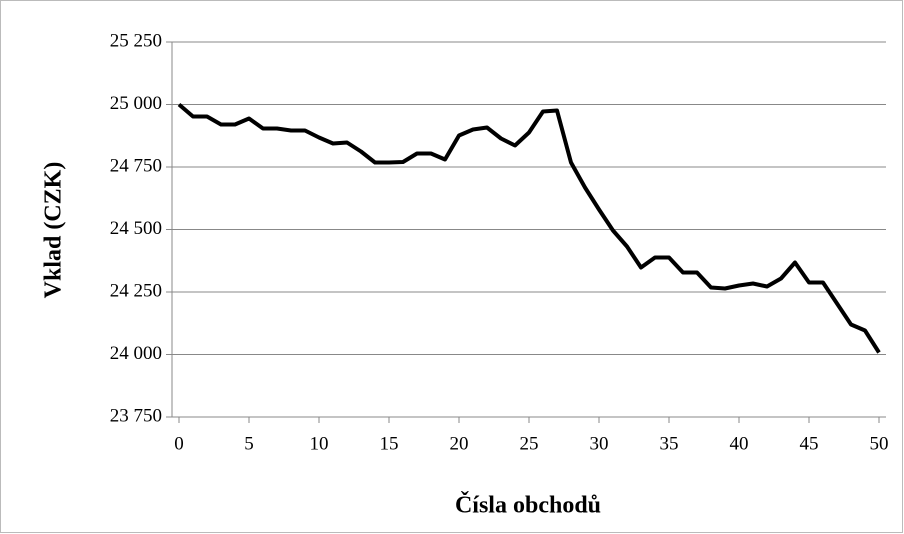 The width and height of the screenshot is (904, 534). Describe the element at coordinates (459, 443) in the screenshot. I see `x-tick-label: 20` at that location.